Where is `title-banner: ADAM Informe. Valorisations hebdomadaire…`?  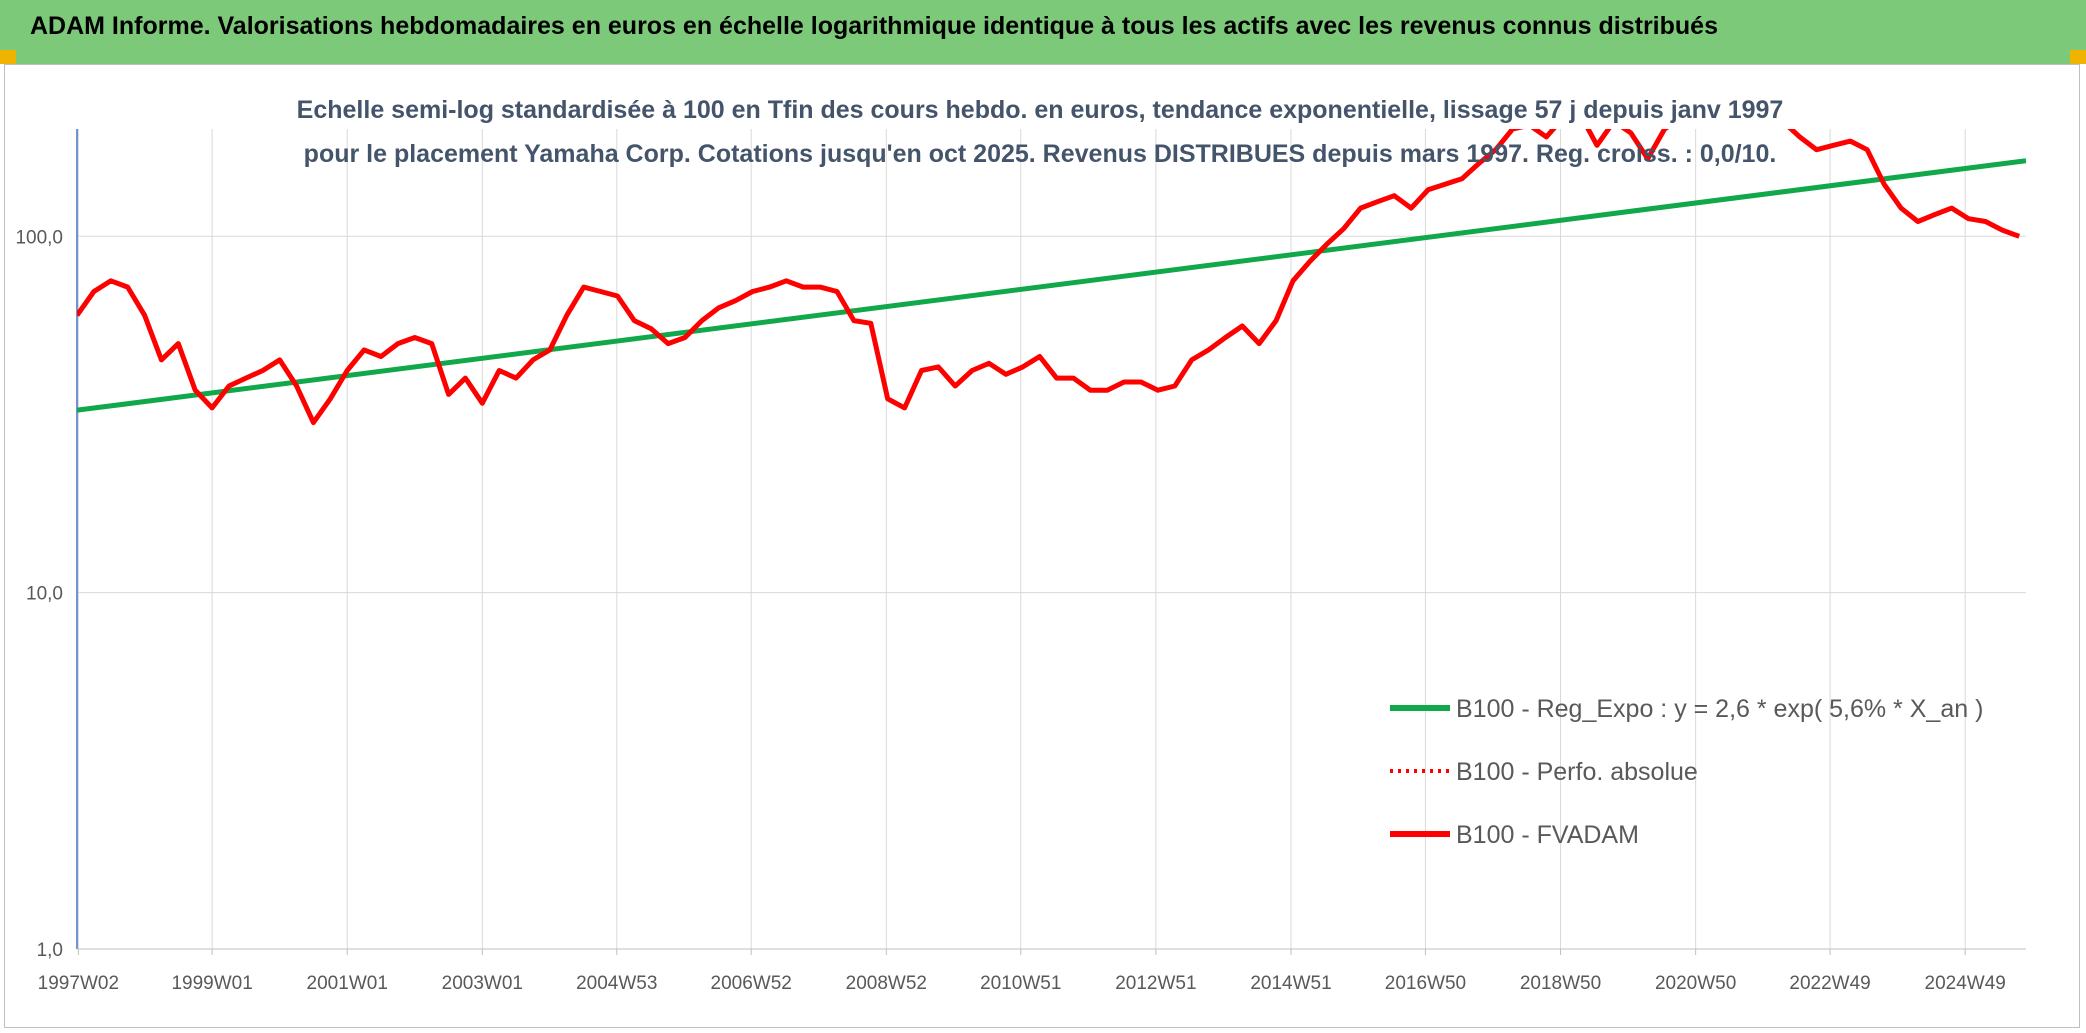
title-banner: ADAM Informe. Valorisations hebdomadaire… is located at coordinates (1043, 32).